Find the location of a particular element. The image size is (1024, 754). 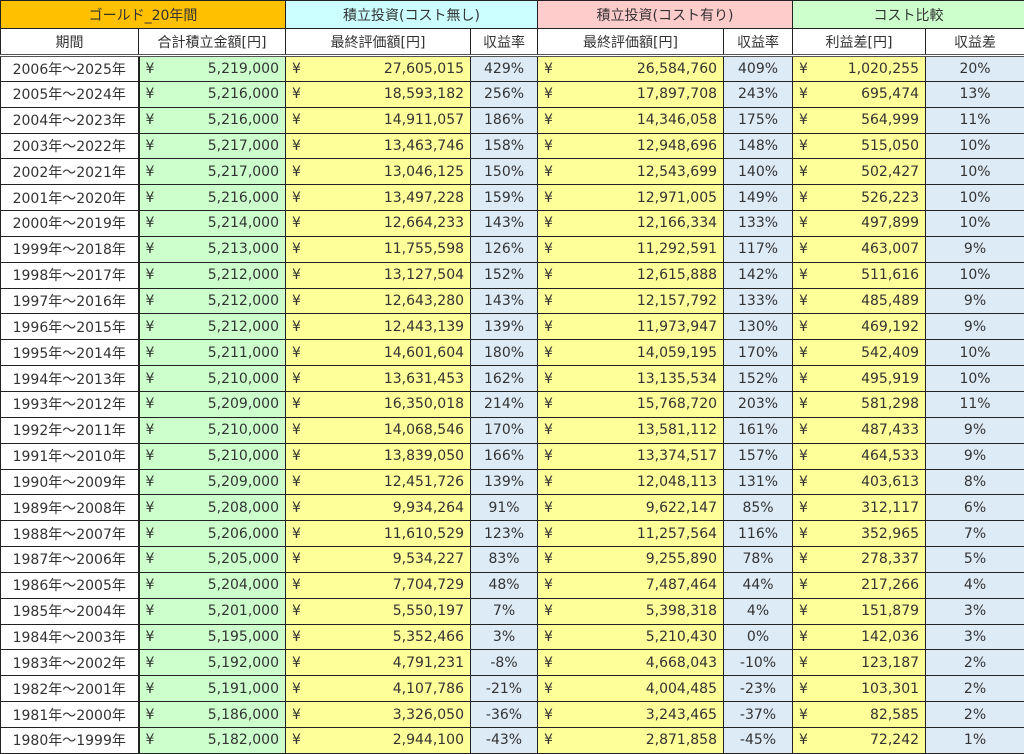

cell-final-value-no-cost: ¥2,944,100 is located at coordinates (378, 740).